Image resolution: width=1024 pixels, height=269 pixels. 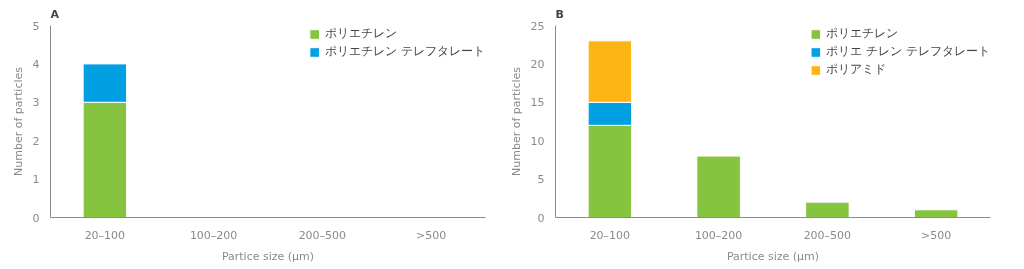 What do you see at coordinates (537, 103) in the screenshot?
I see `y-tick-label: 15` at bounding box center [537, 103].